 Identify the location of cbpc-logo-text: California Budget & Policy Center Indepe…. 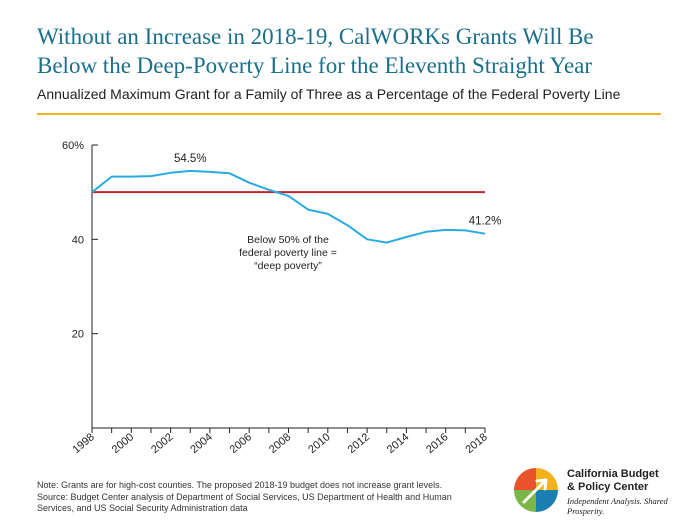
(628, 492).